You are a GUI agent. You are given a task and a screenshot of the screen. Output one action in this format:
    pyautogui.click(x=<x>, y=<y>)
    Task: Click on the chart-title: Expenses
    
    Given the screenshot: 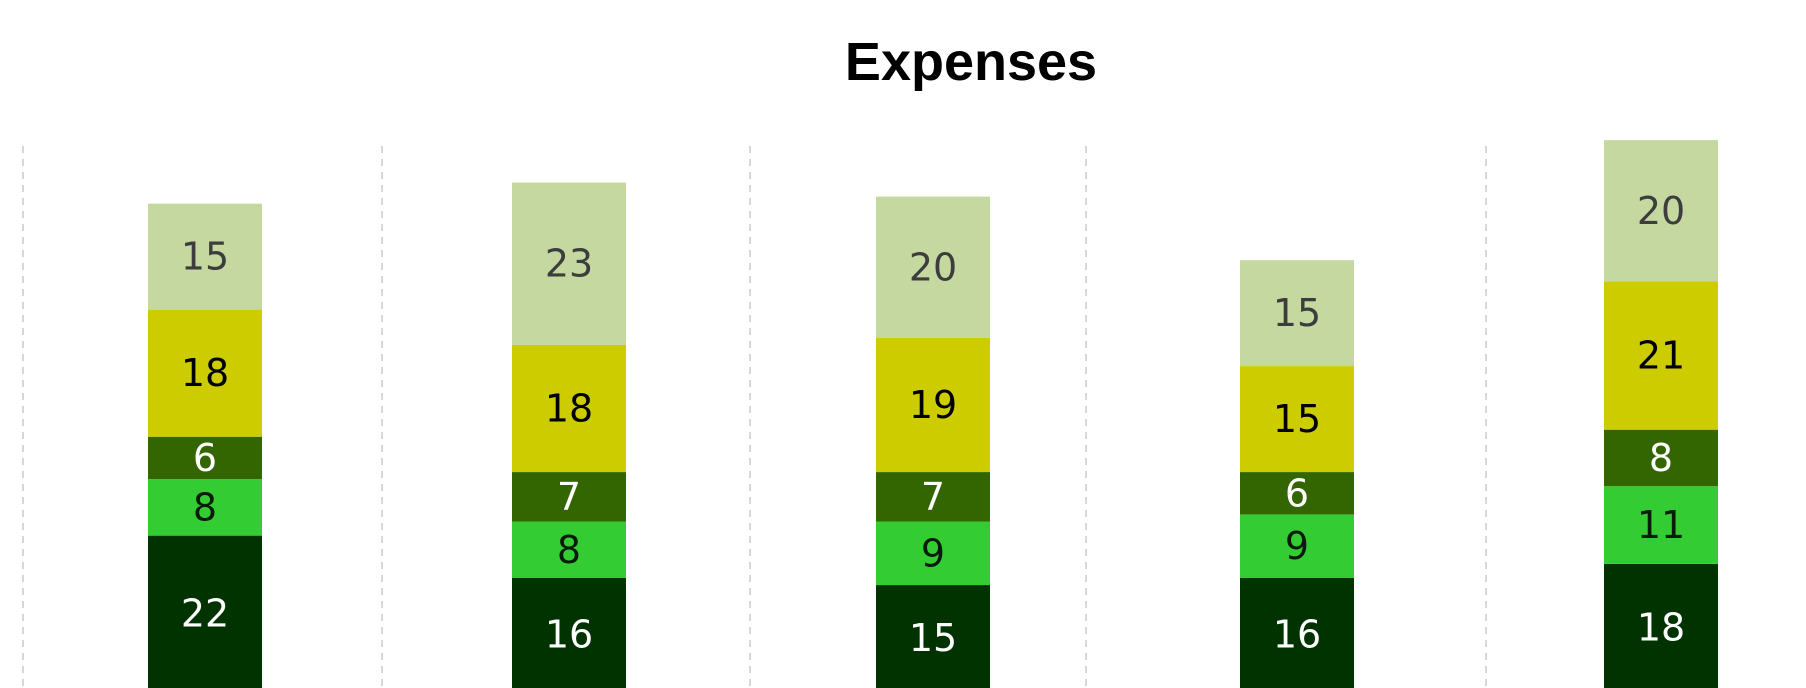 What is the action you would take?
    pyautogui.click(x=971, y=62)
    